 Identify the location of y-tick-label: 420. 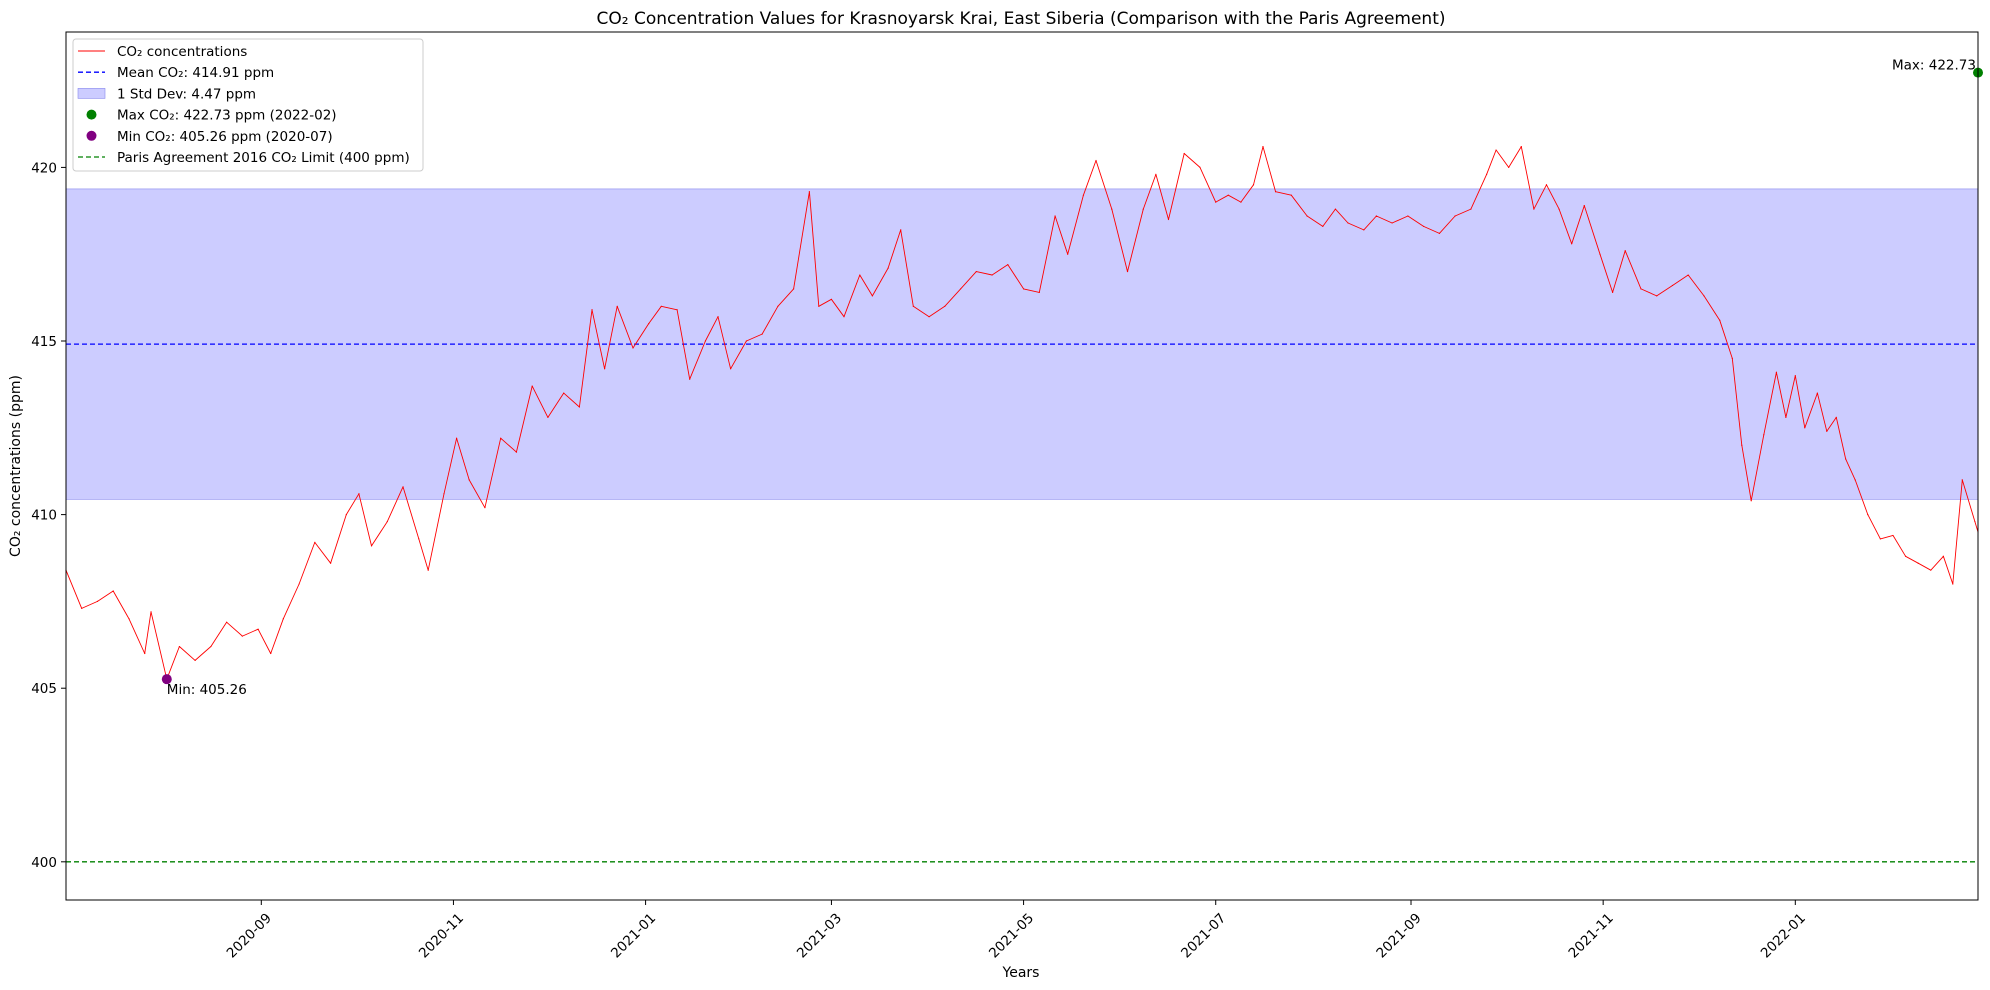
(44, 168).